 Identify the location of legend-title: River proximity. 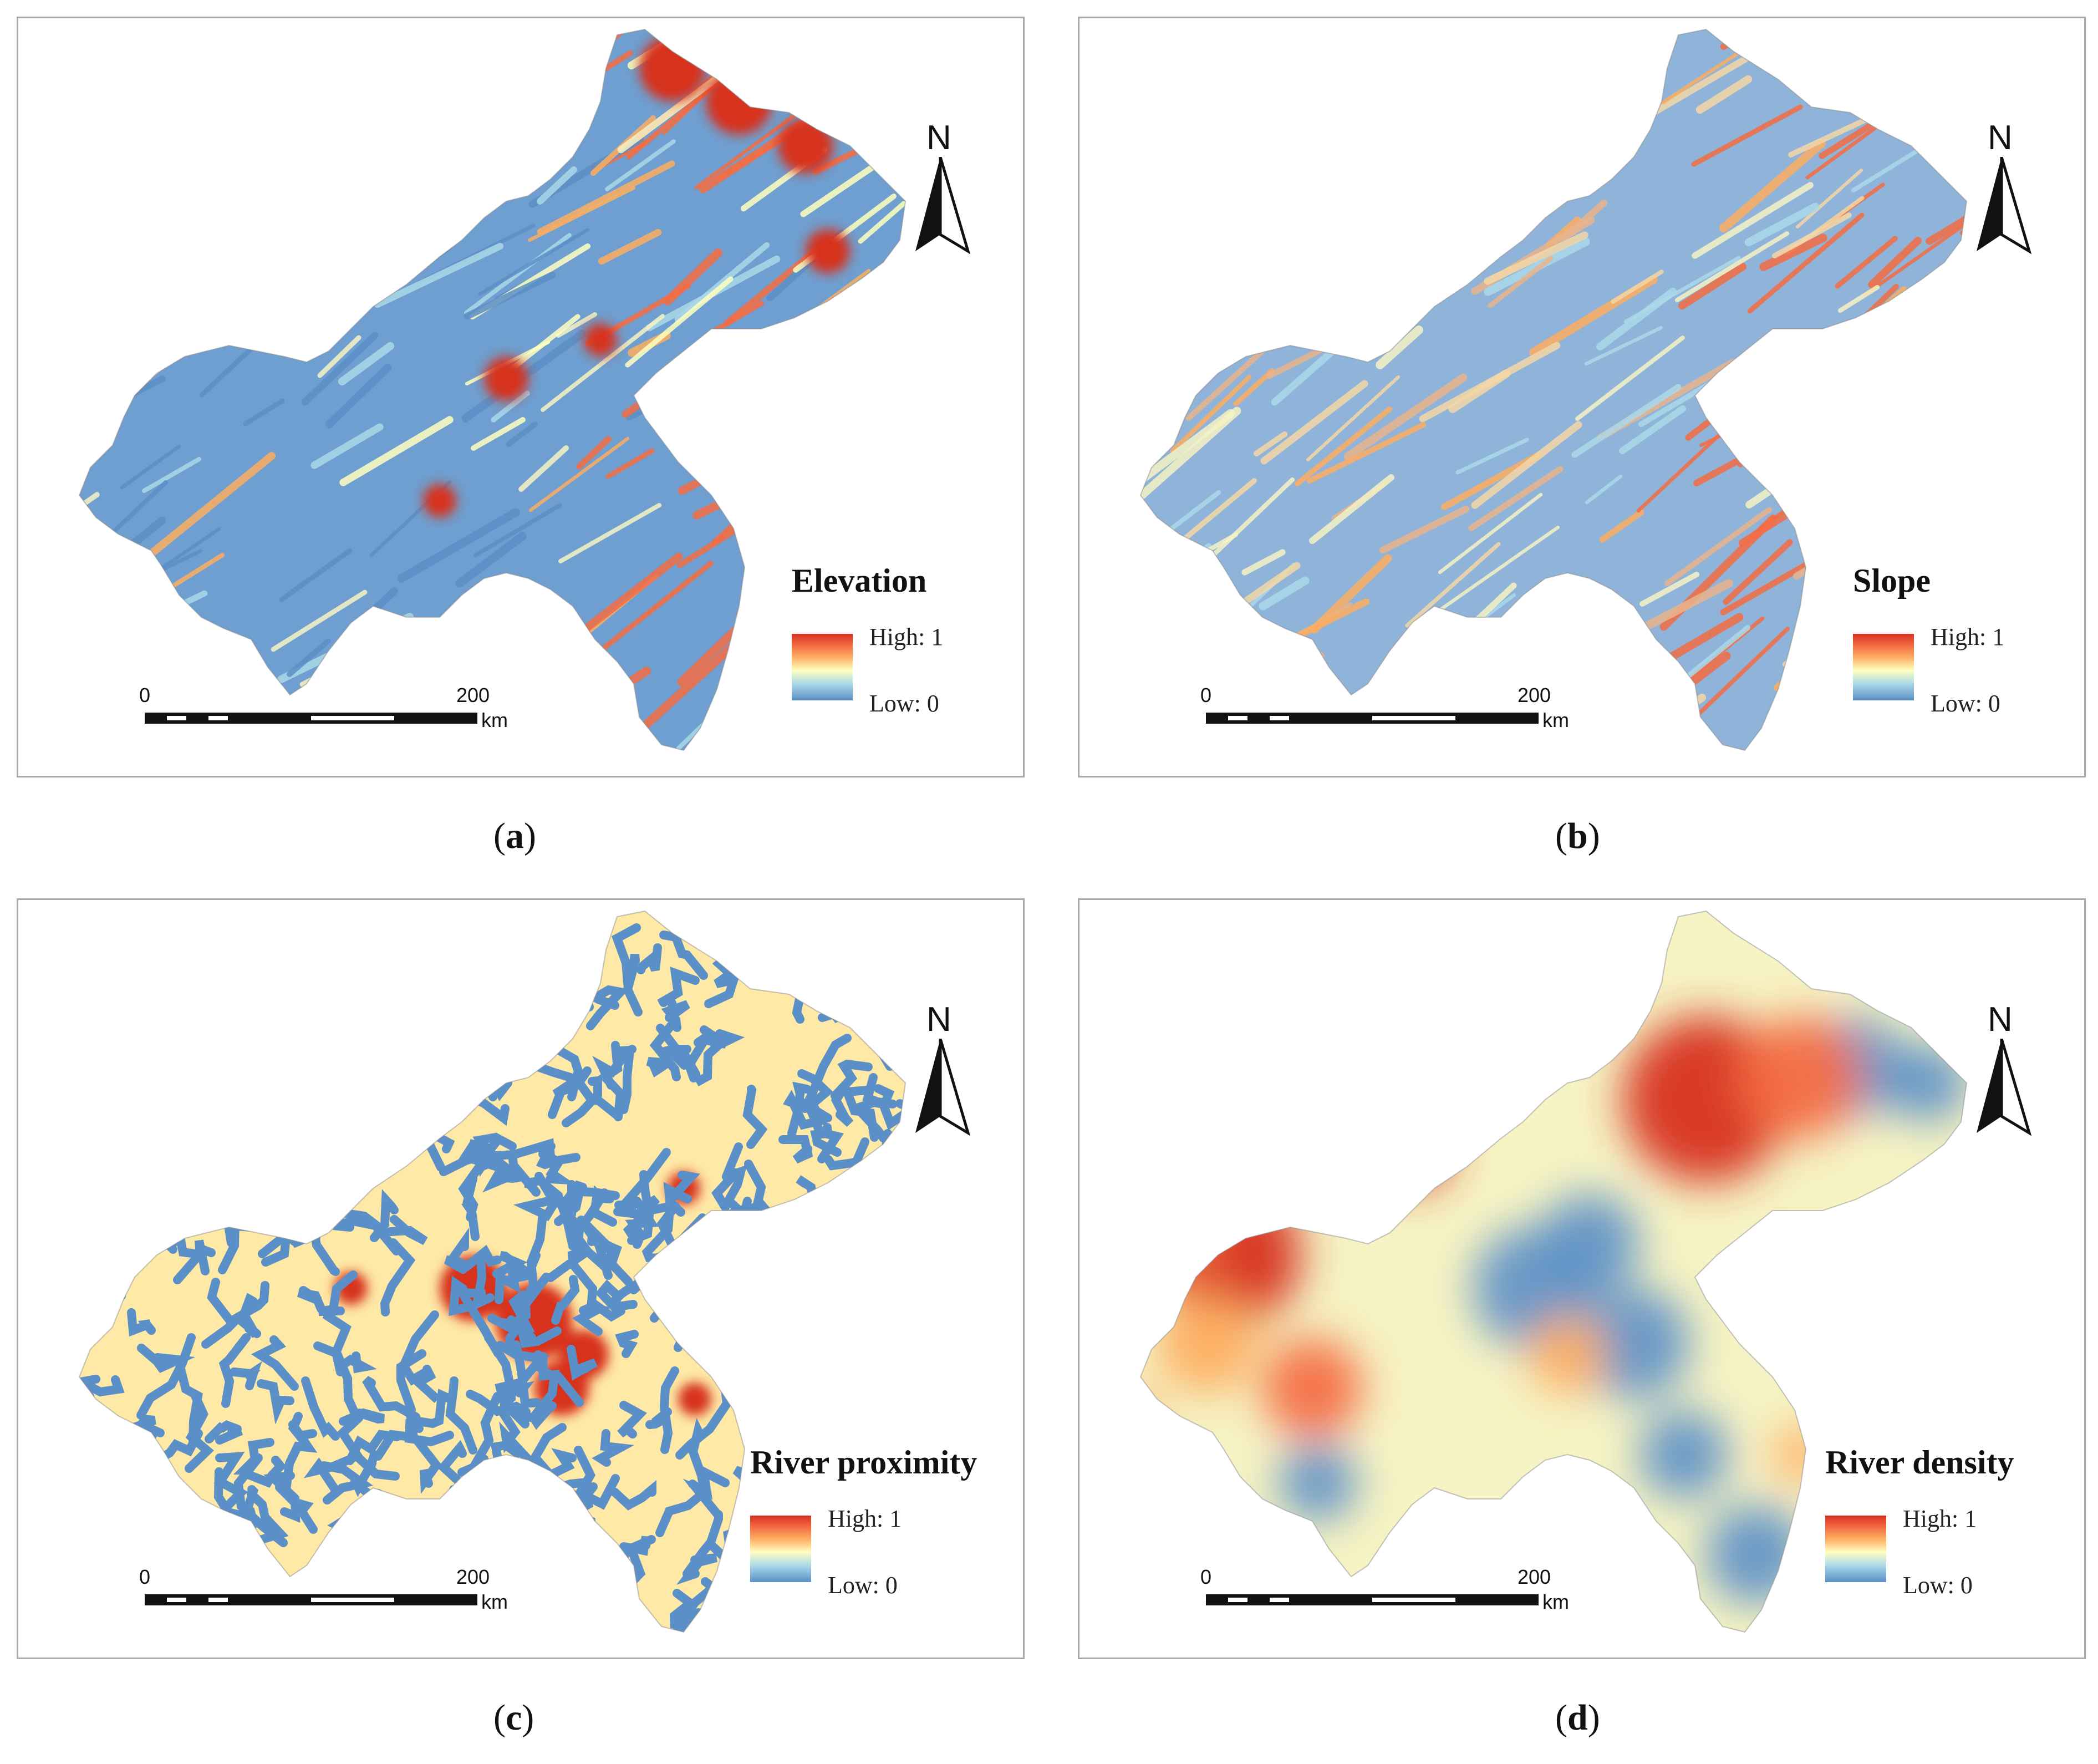
(863, 1462).